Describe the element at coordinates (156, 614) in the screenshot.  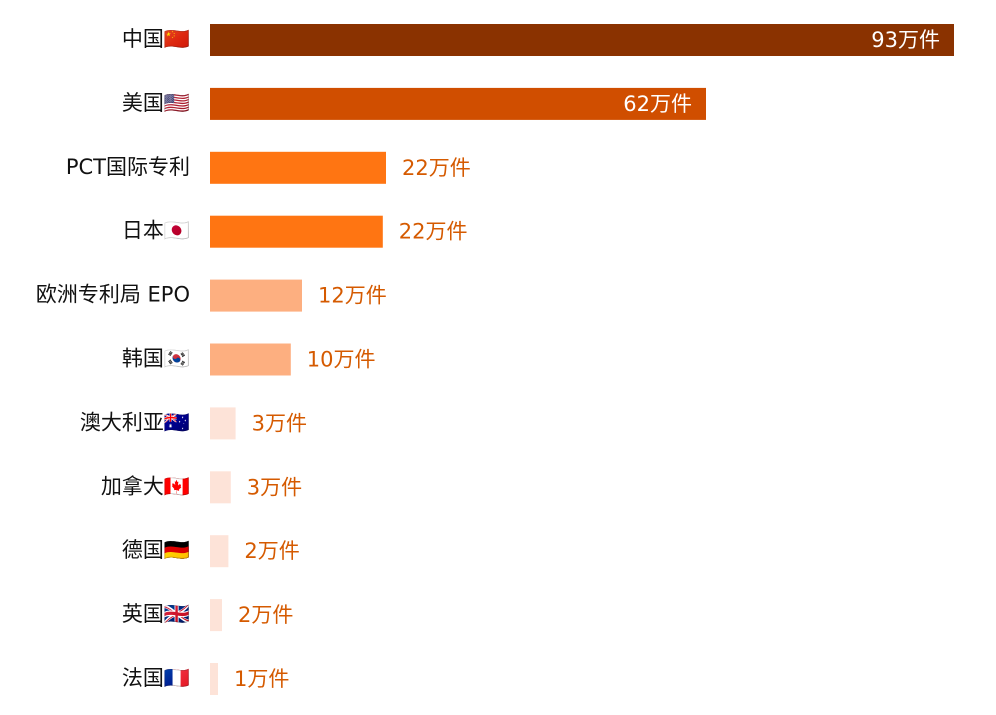
I see `category-label: 英国🇬🇧` at that location.